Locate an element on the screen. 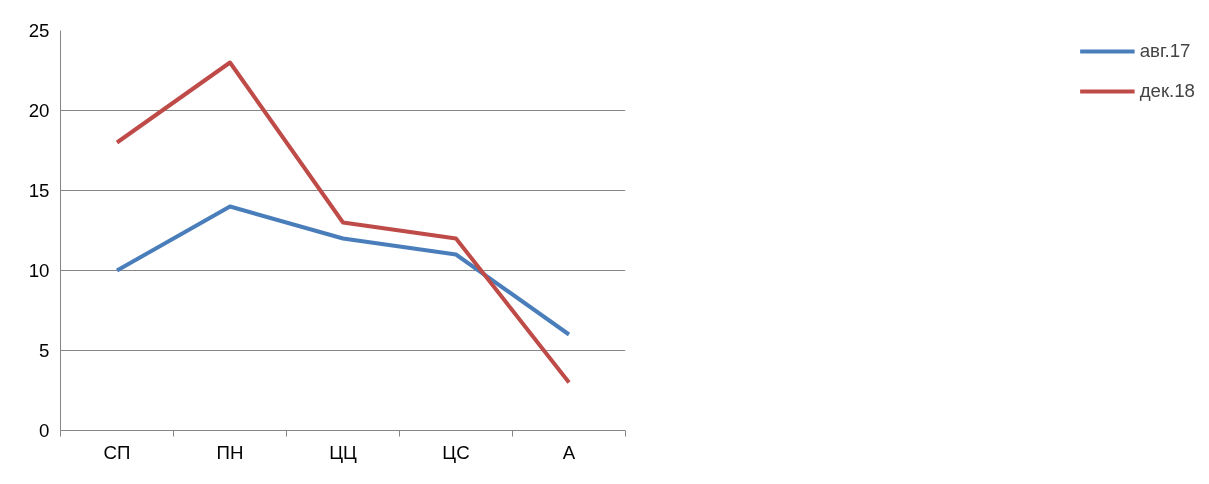  x-tick-label: А is located at coordinates (569, 452).